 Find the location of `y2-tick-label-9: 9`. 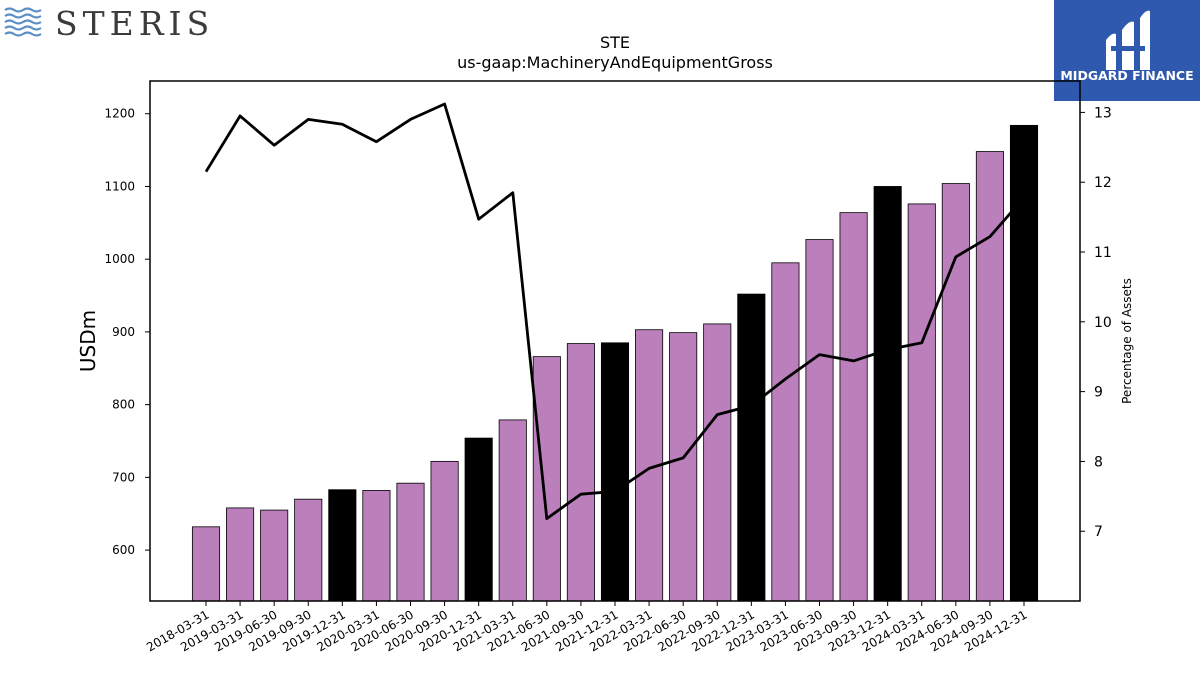

y2-tick-label-9: 9 is located at coordinates (1098, 393).